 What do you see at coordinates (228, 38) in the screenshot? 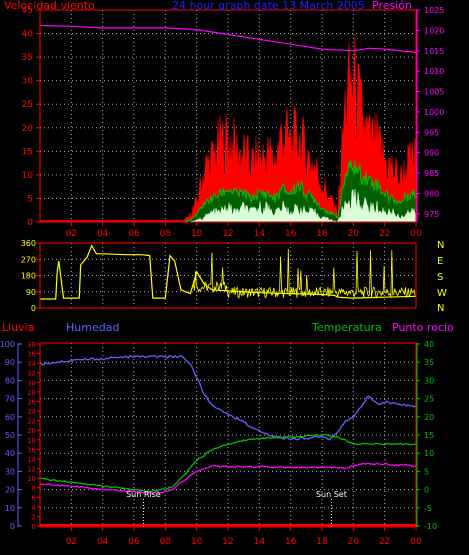
I see `pressure-line` at bounding box center [228, 38].